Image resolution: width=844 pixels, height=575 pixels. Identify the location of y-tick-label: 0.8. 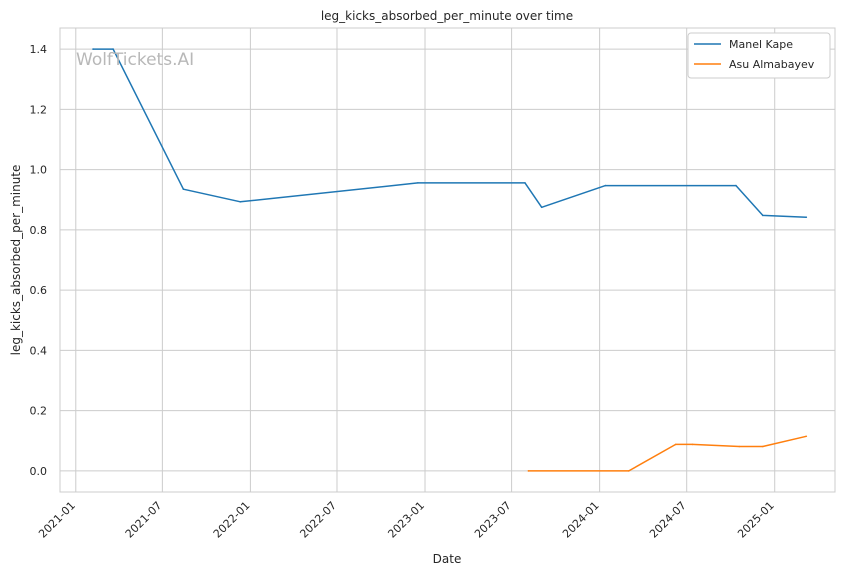
(39, 230).